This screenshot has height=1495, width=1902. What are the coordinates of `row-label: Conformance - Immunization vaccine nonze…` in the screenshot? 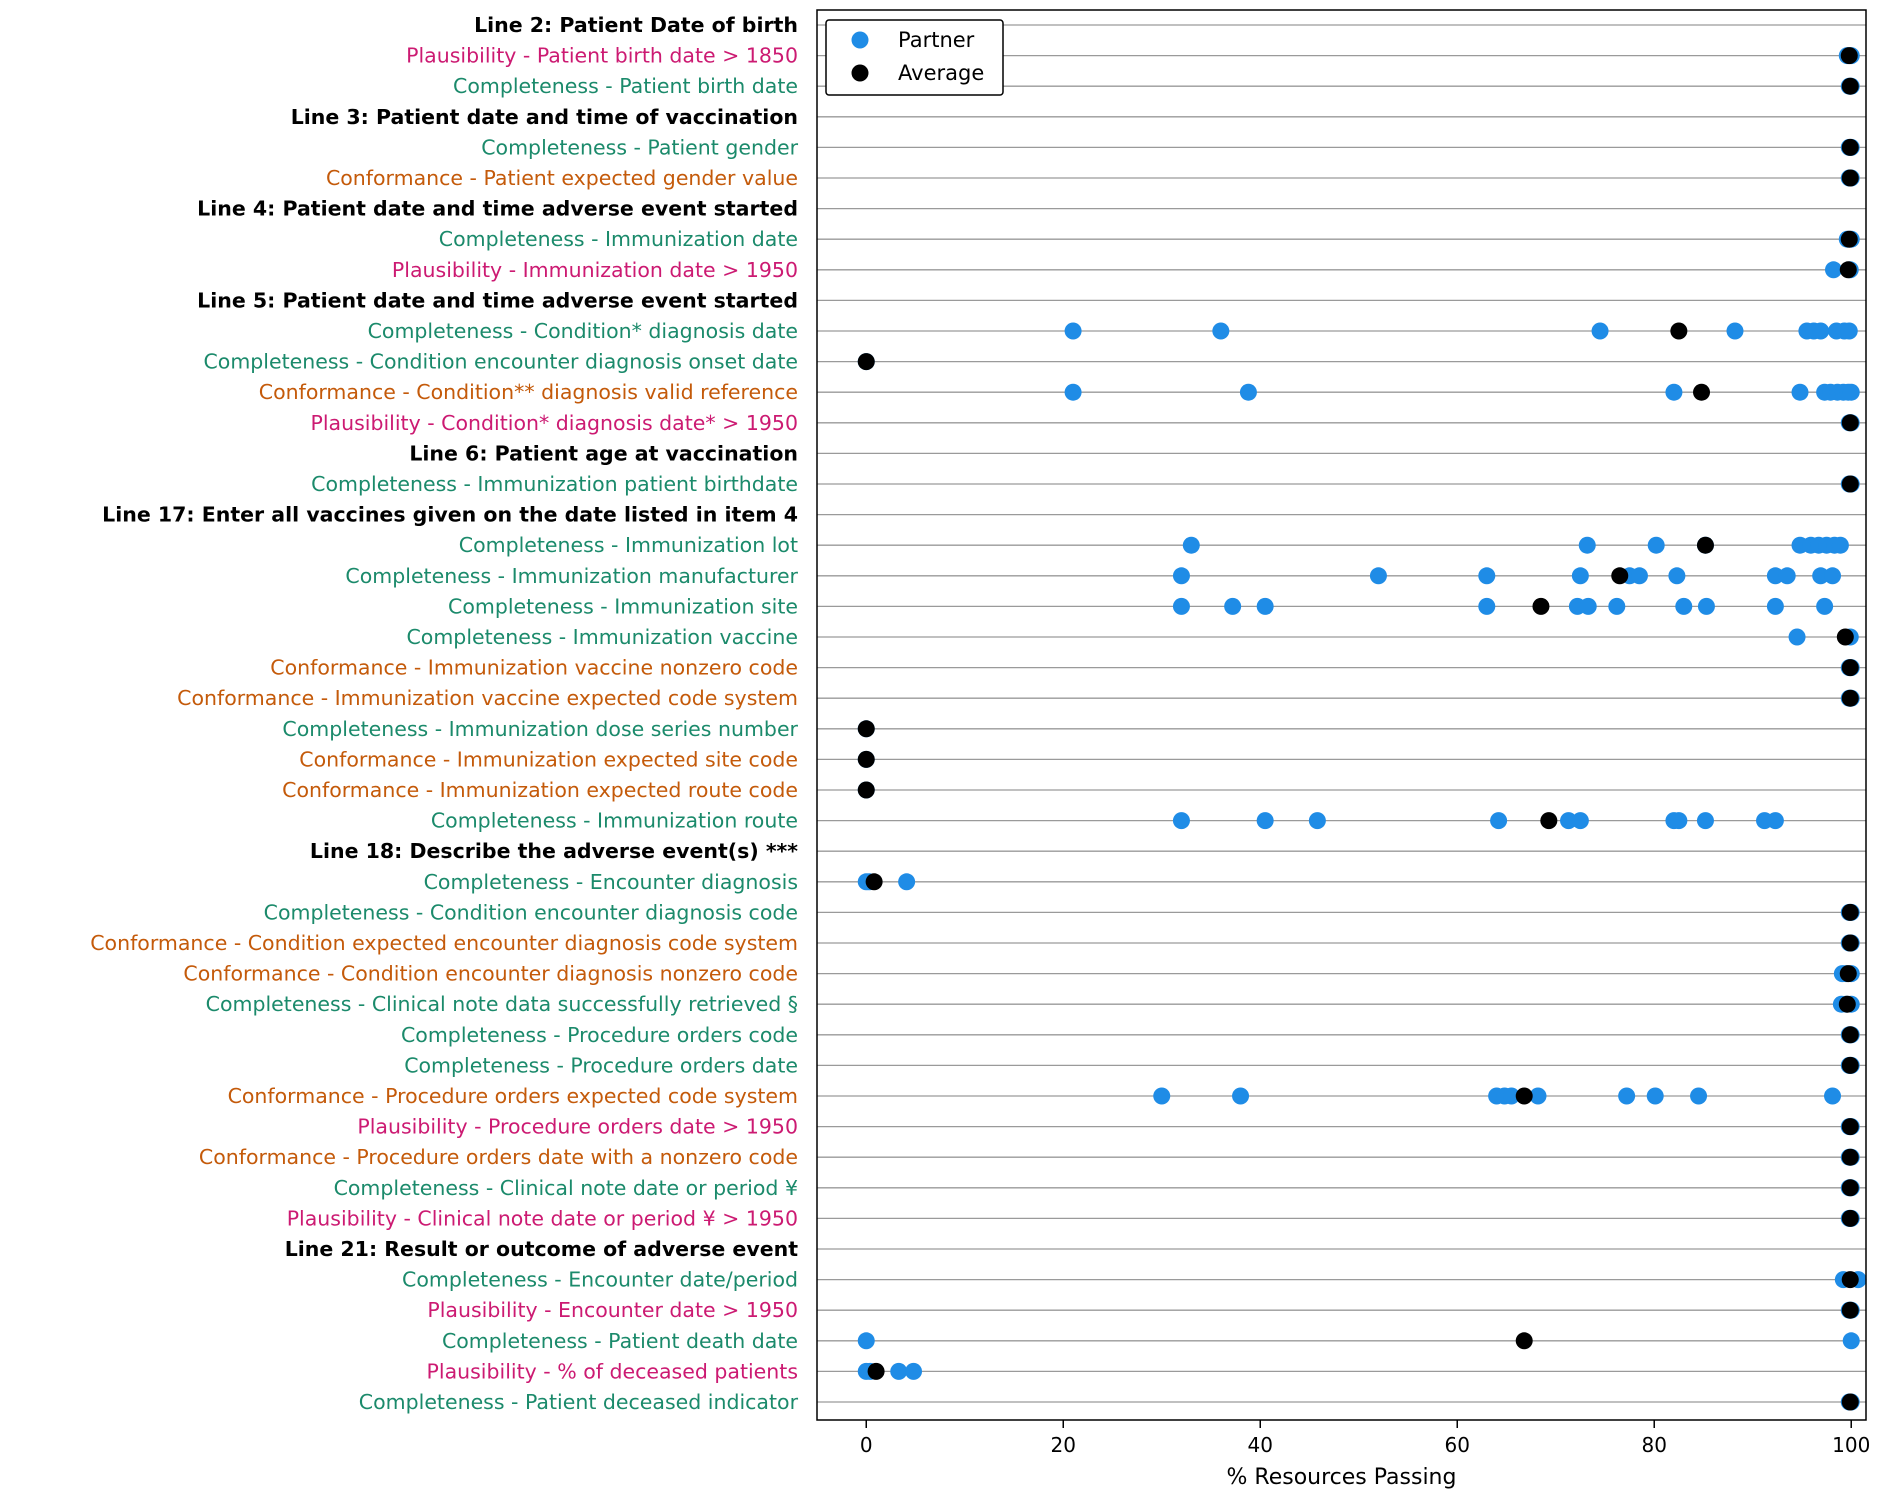 It's located at (534, 668).